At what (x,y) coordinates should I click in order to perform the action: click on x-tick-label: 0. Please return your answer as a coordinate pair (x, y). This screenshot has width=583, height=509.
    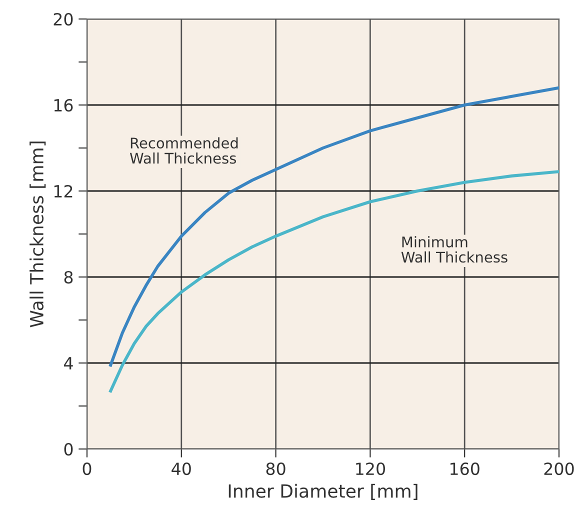
    Looking at the image, I should click on (87, 469).